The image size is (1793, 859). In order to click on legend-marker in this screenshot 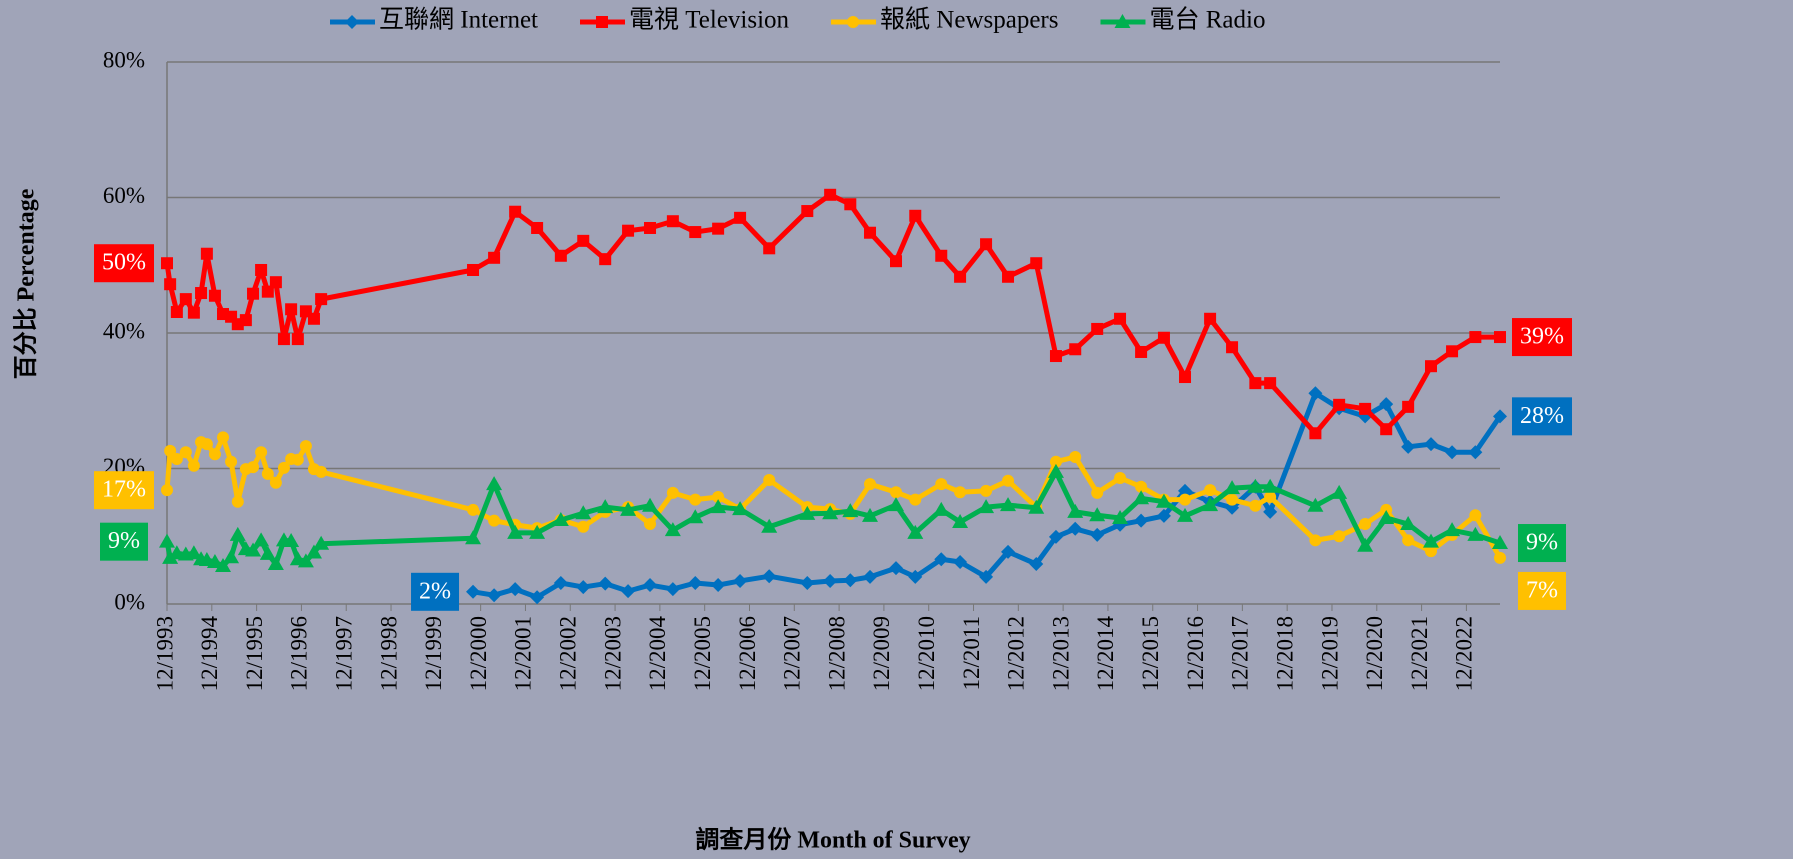, I will do `click(853, 22)`.